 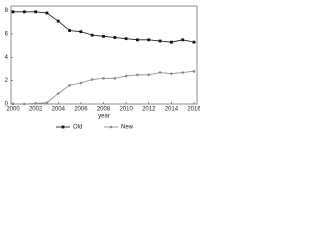 I want to click on x-tick-label: 2016, so click(x=193, y=110).